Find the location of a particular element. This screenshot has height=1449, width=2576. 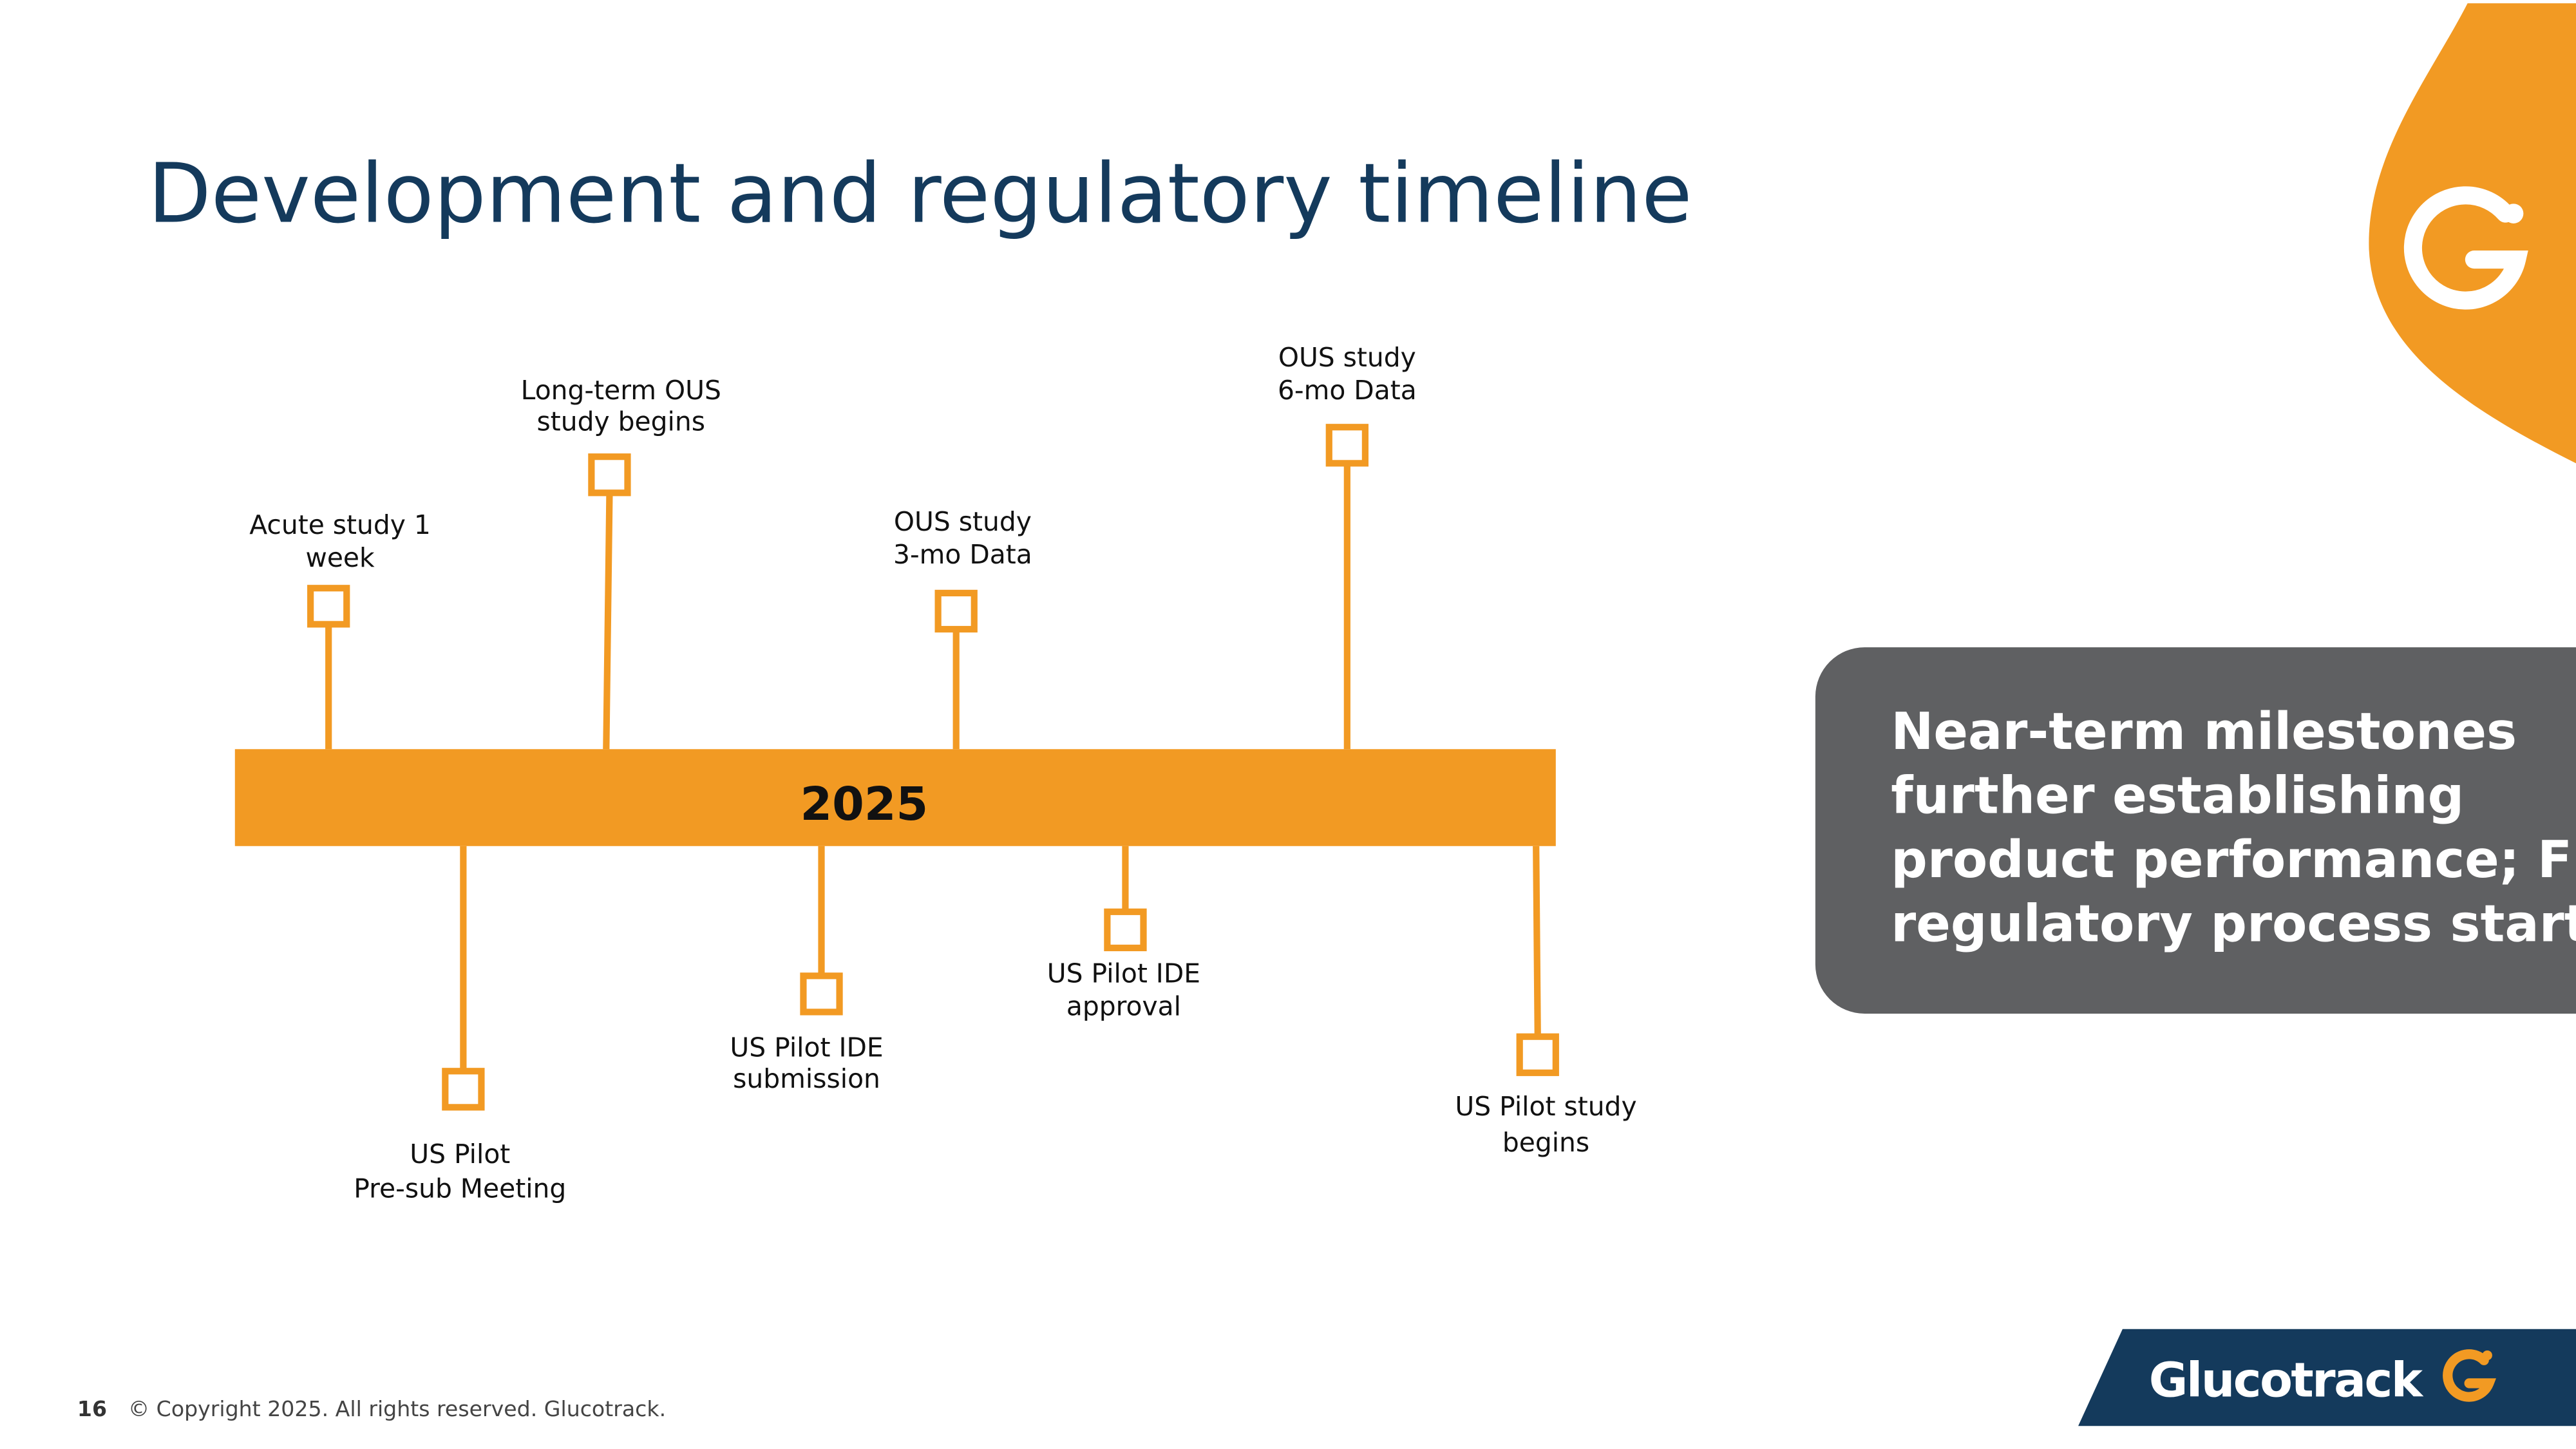

milestone-label: US Pilot is located at coordinates (460, 1155).